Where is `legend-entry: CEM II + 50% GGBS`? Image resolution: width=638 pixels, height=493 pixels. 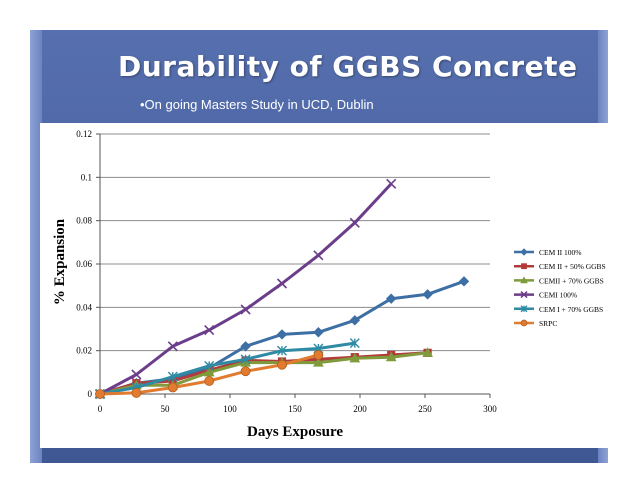
legend-entry: CEM II + 50% GGBS is located at coordinates (560, 266).